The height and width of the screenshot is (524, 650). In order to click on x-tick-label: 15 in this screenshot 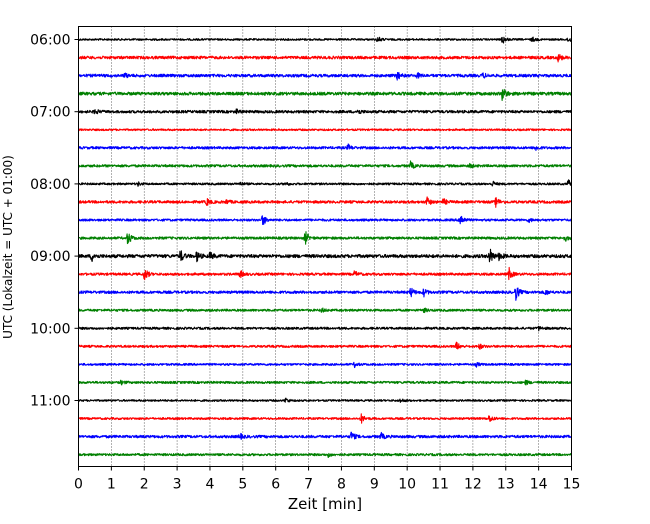, I will do `click(572, 485)`.